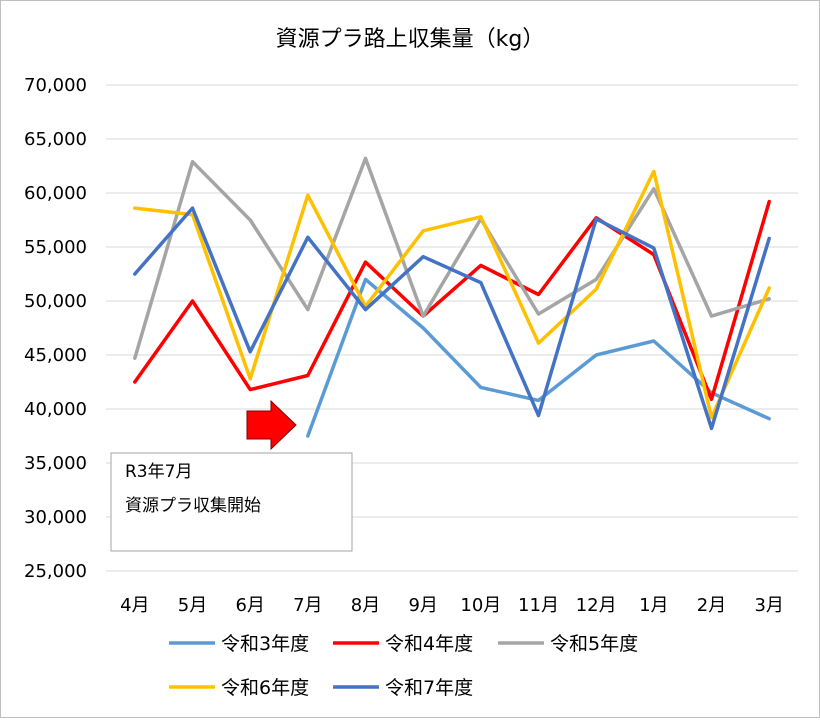 The height and width of the screenshot is (722, 820). I want to click on x-tick-label: 6月, so click(249, 605).